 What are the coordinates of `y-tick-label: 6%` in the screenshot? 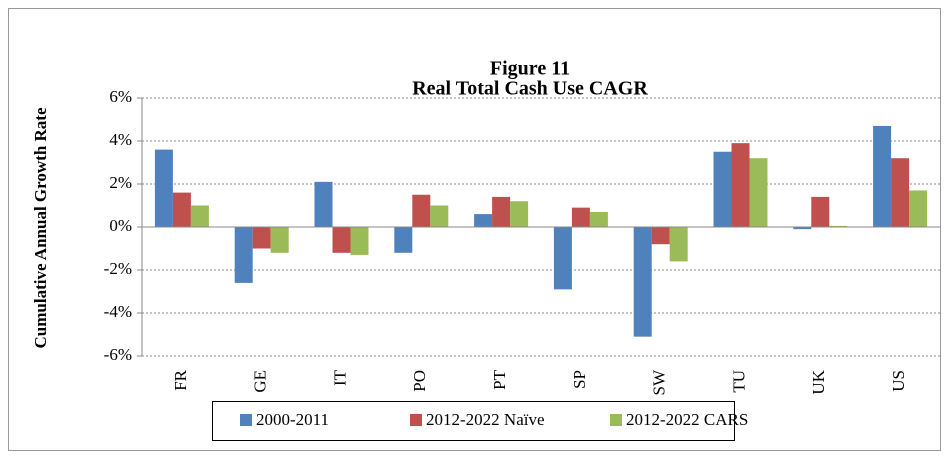 It's located at (120, 96).